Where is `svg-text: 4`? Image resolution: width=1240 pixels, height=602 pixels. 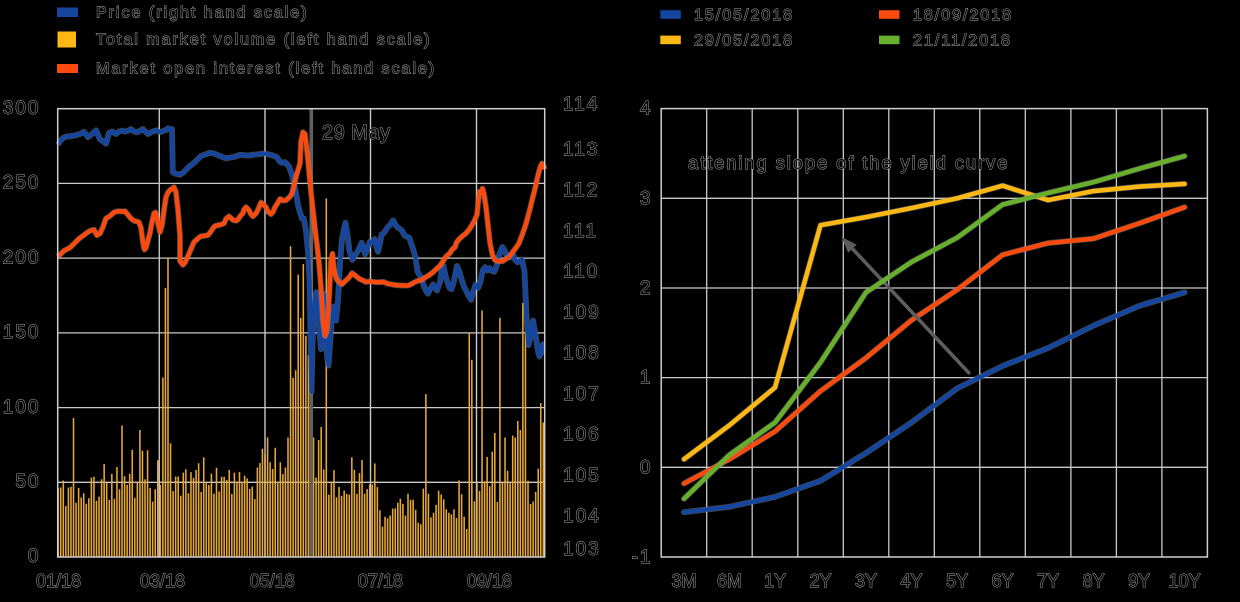 svg-text: 4 is located at coordinates (646, 109).